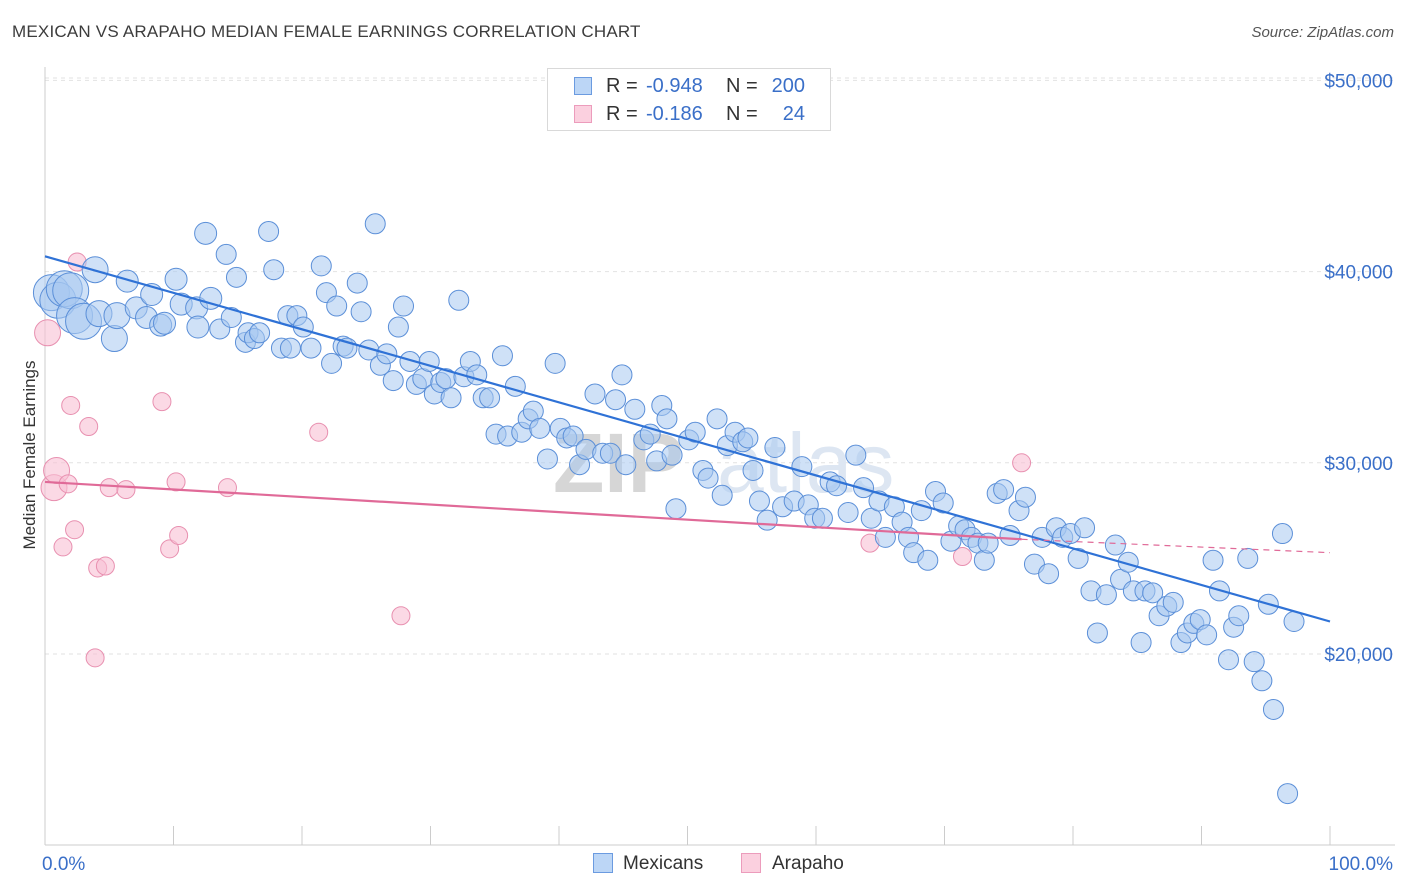 The height and width of the screenshot is (892, 1406). Describe the element at coordinates (689, 99) in the screenshot. I see `legend-box: R = -0.948 N = 200 R = -0.186 N = 24` at that location.